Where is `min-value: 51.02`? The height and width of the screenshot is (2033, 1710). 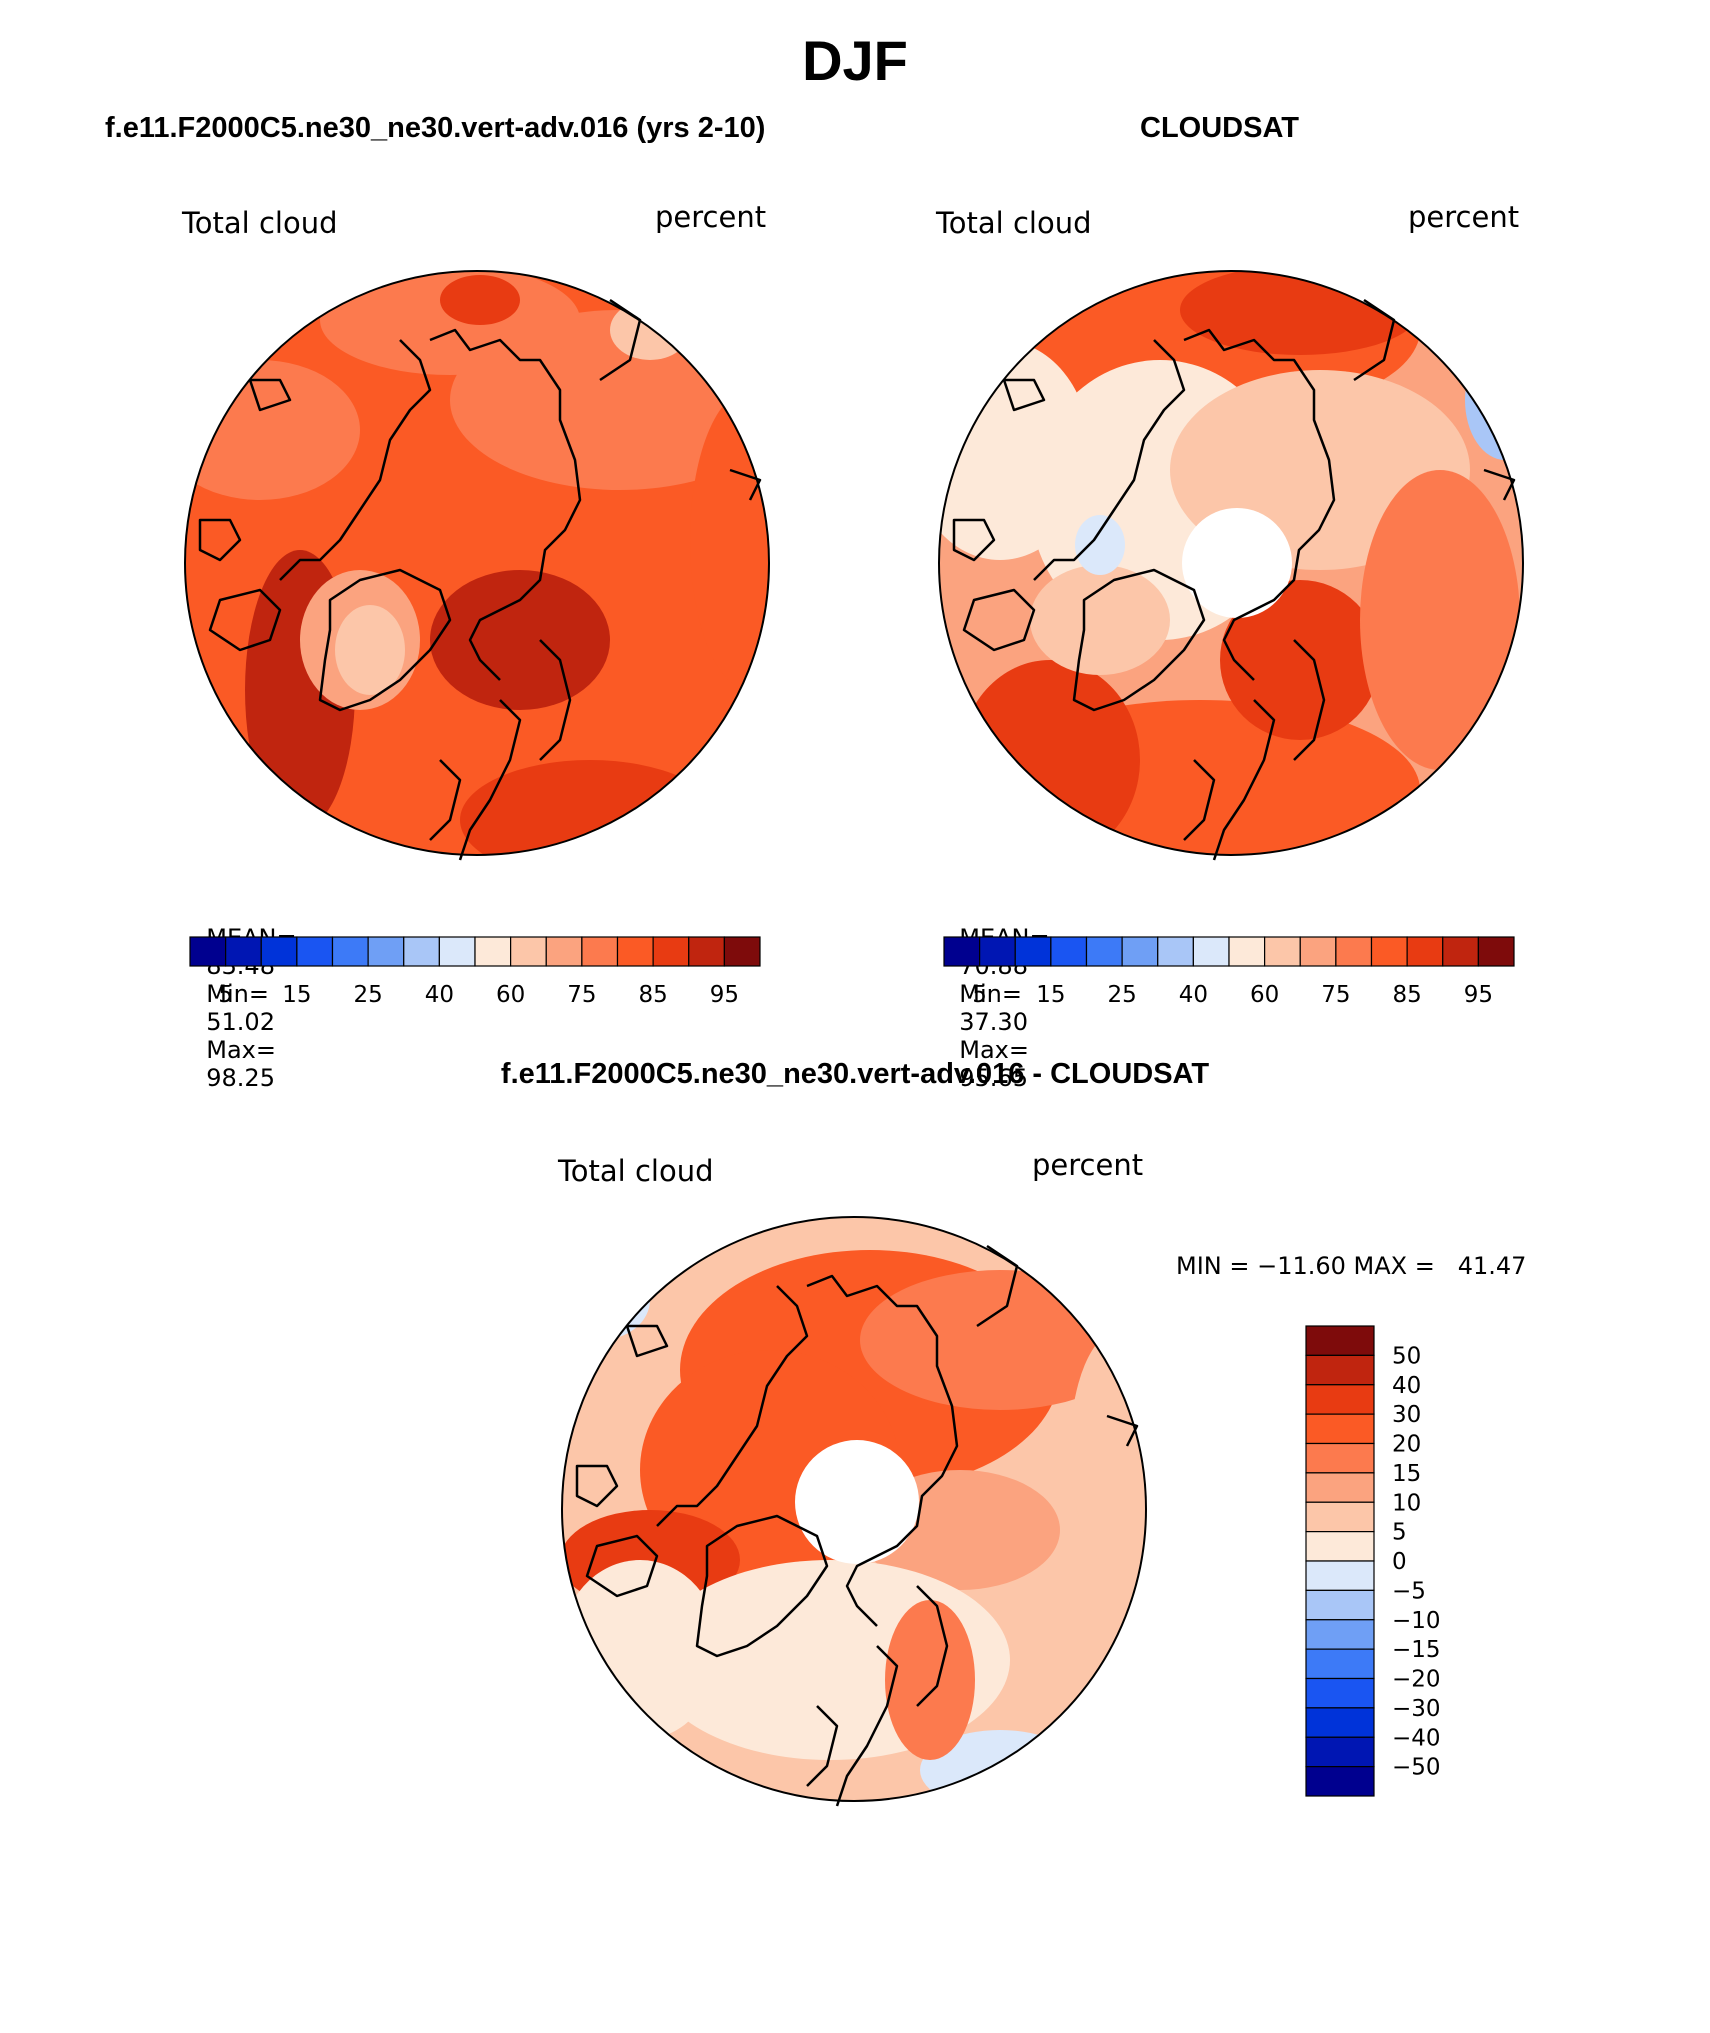 min-value: 51.02 is located at coordinates (240, 1022).